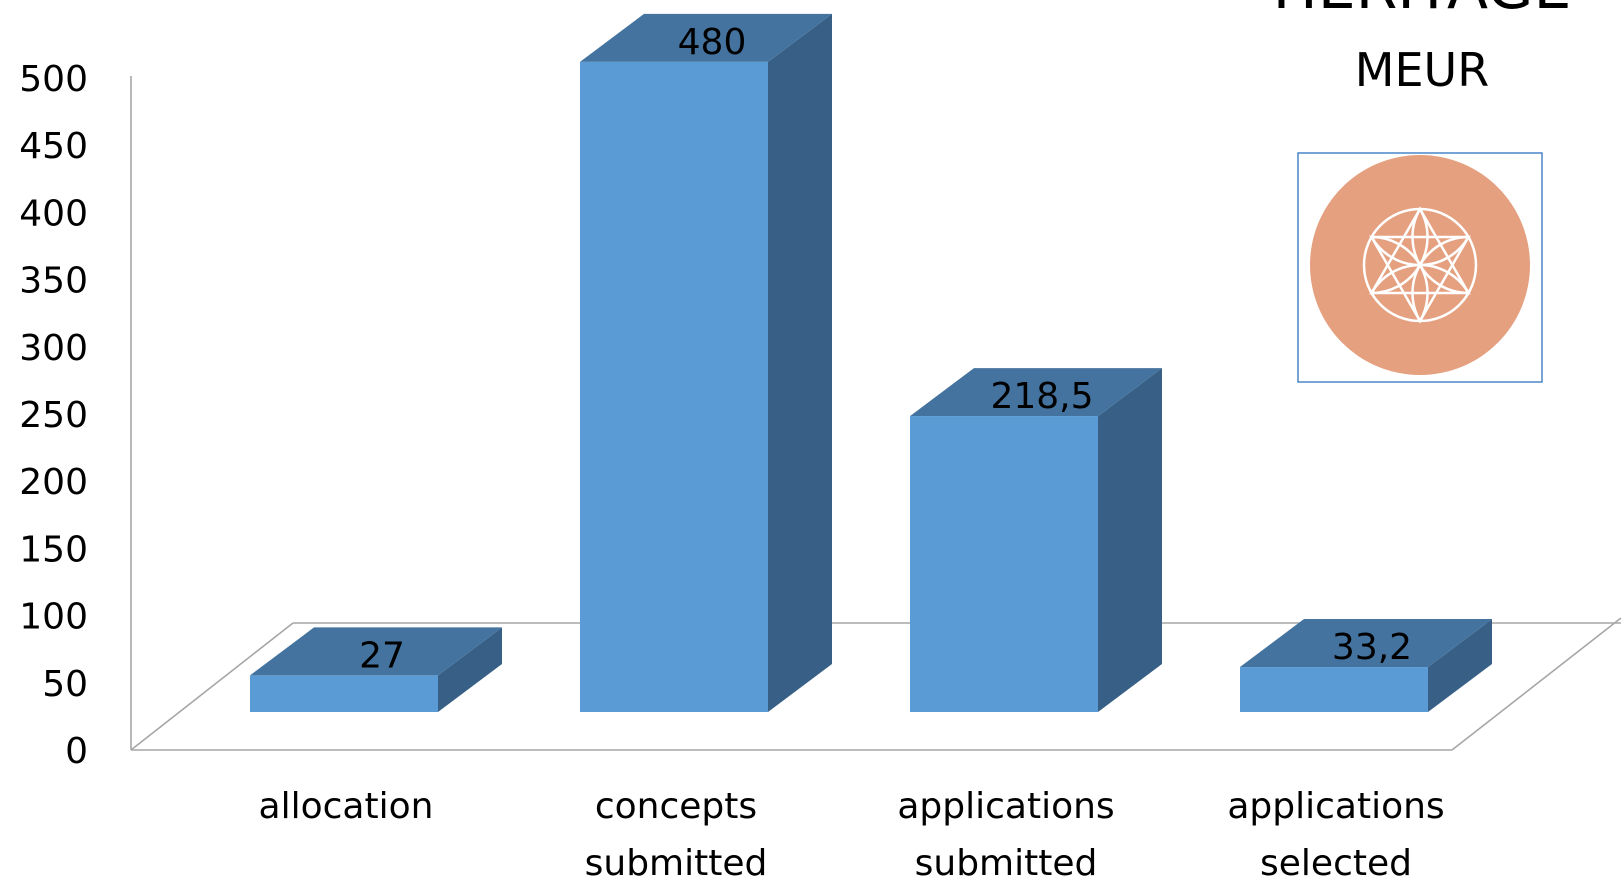 This screenshot has width=1621, height=892. I want to click on y-tick-label: 50, so click(65, 684).